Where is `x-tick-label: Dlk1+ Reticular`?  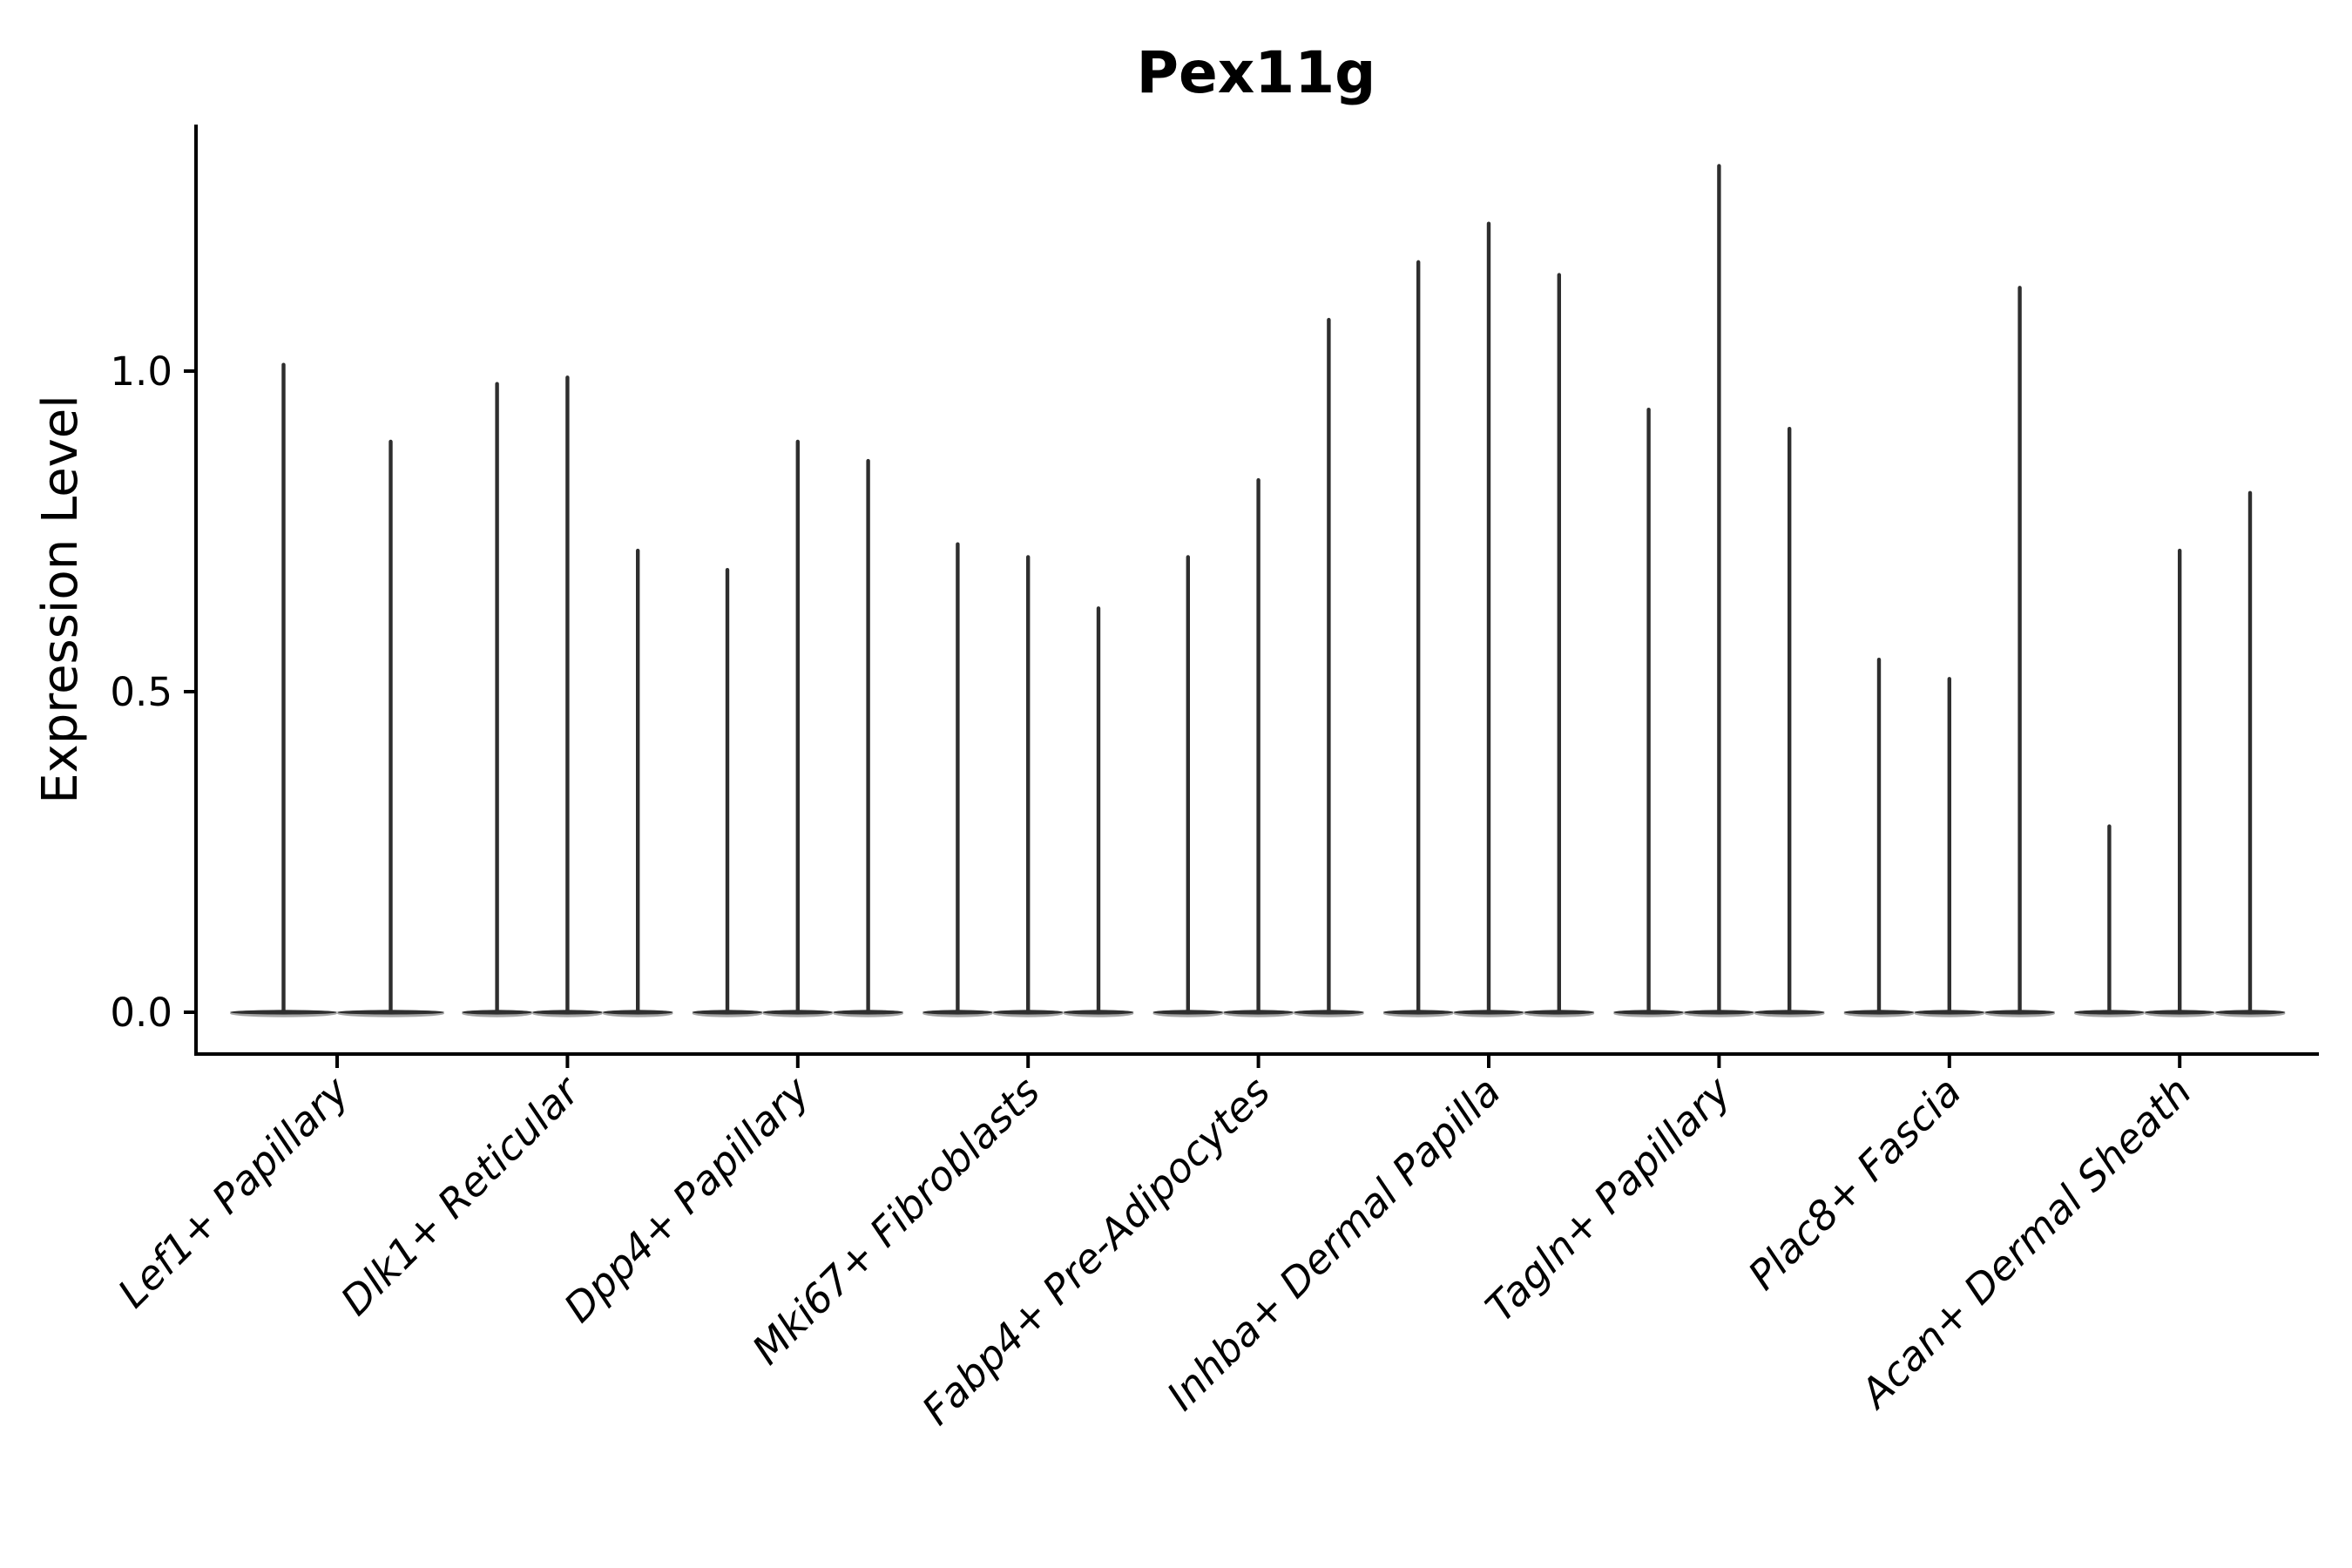 x-tick-label: Dlk1+ Reticular is located at coordinates (461, 1194).